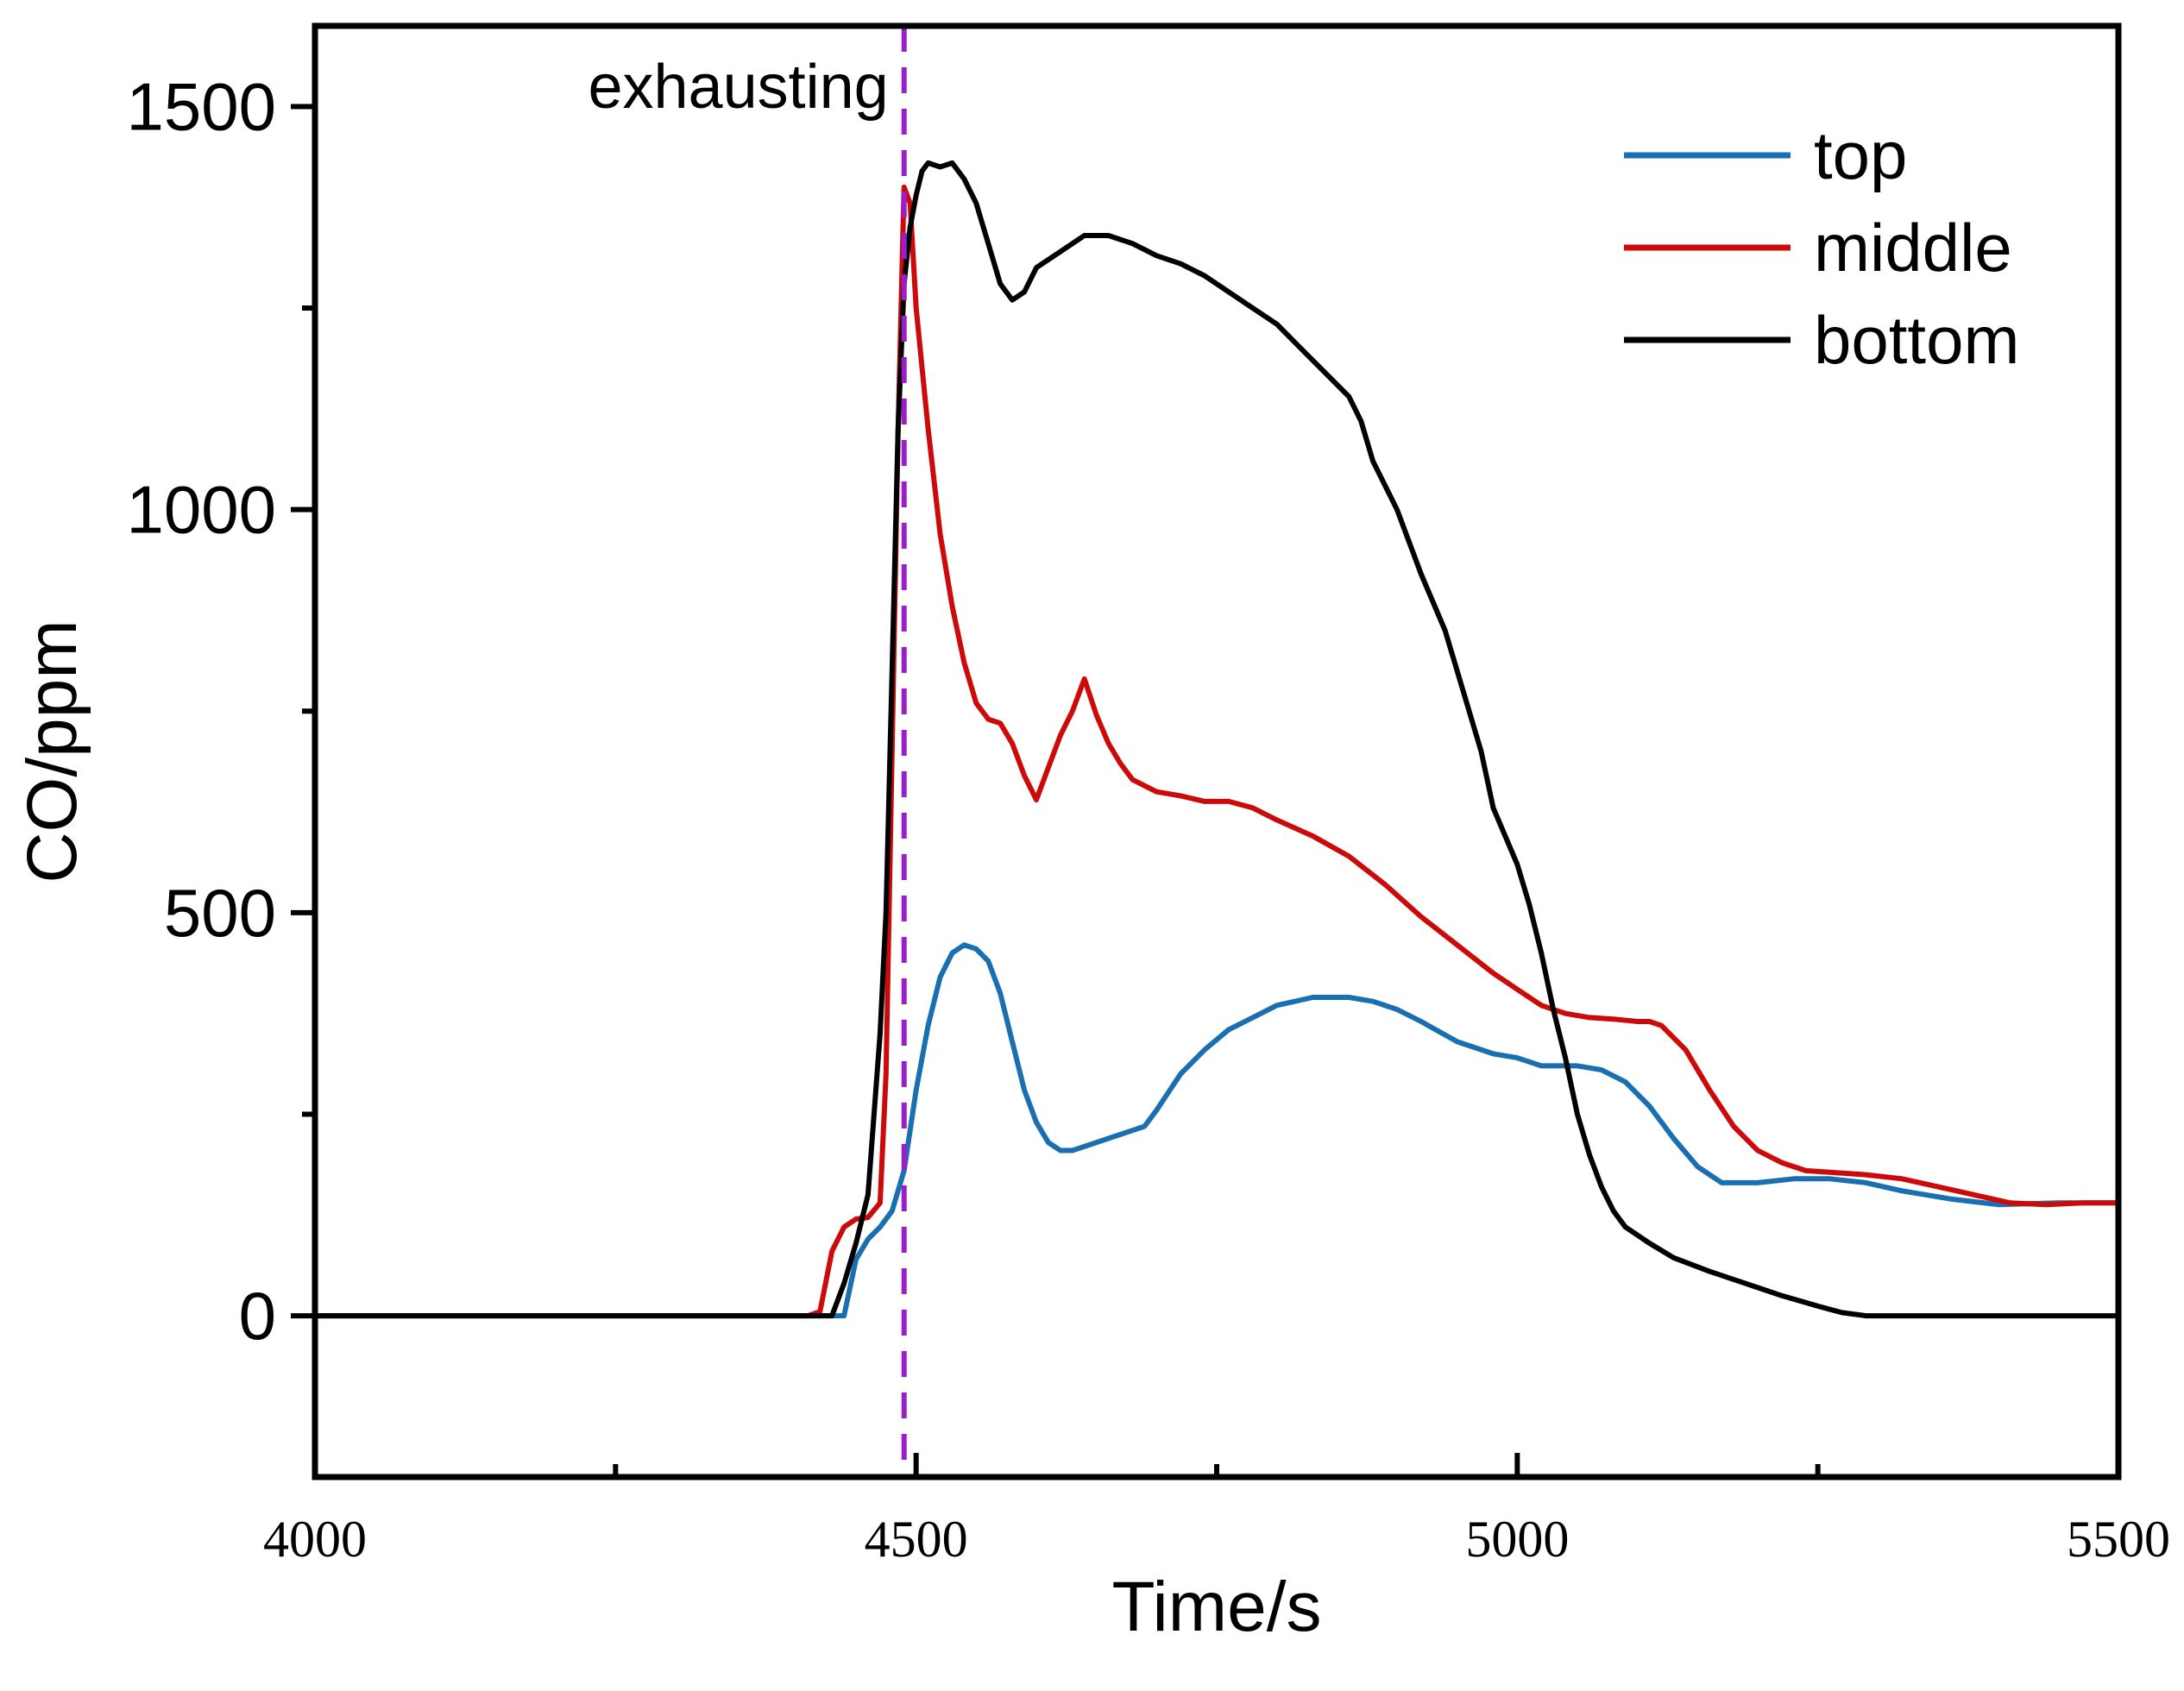  What do you see at coordinates (738, 87) in the screenshot?
I see `exhausting-label: exhausting` at bounding box center [738, 87].